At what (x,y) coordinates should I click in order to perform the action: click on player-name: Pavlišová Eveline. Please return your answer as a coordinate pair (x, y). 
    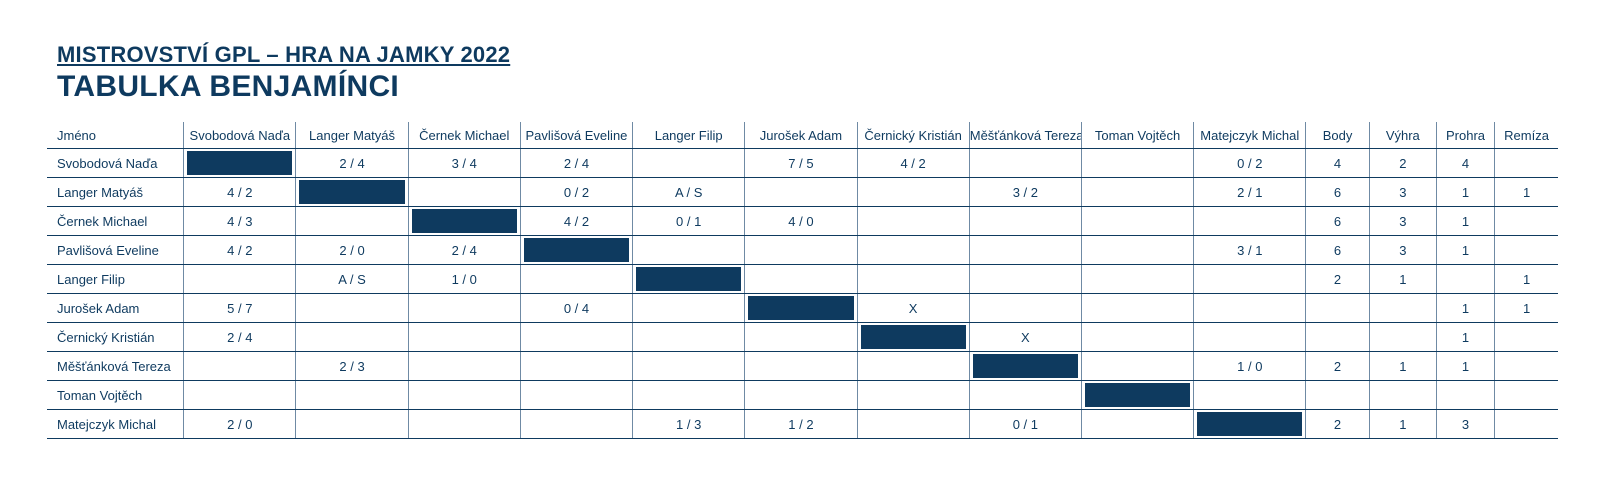
    Looking at the image, I should click on (115, 250).